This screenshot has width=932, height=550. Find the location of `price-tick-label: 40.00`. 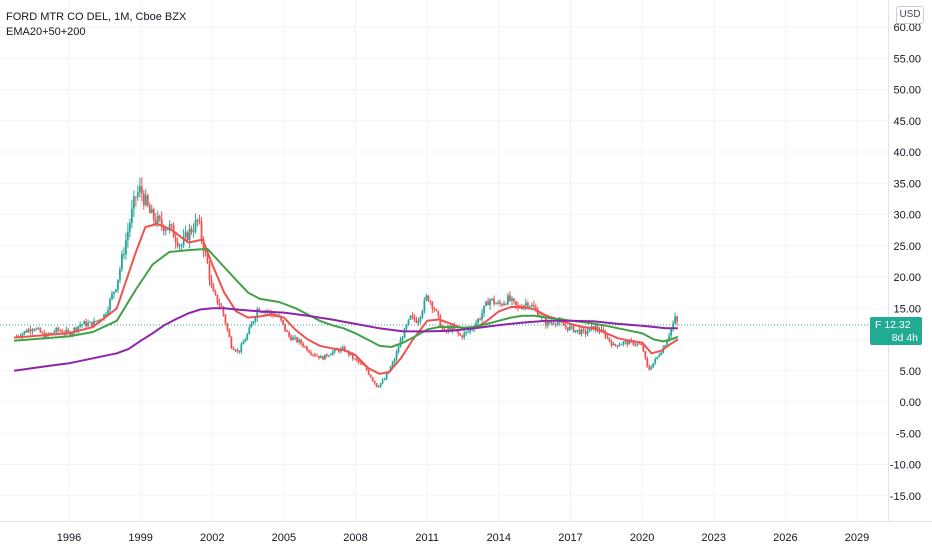

price-tick-label: 40.00 is located at coordinates (907, 153).